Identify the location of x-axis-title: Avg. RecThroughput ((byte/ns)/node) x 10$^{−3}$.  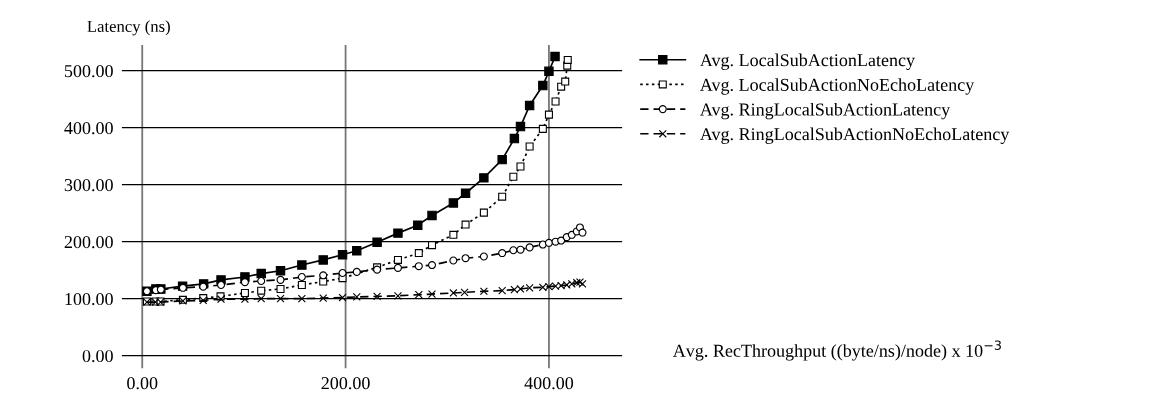
(836, 350).